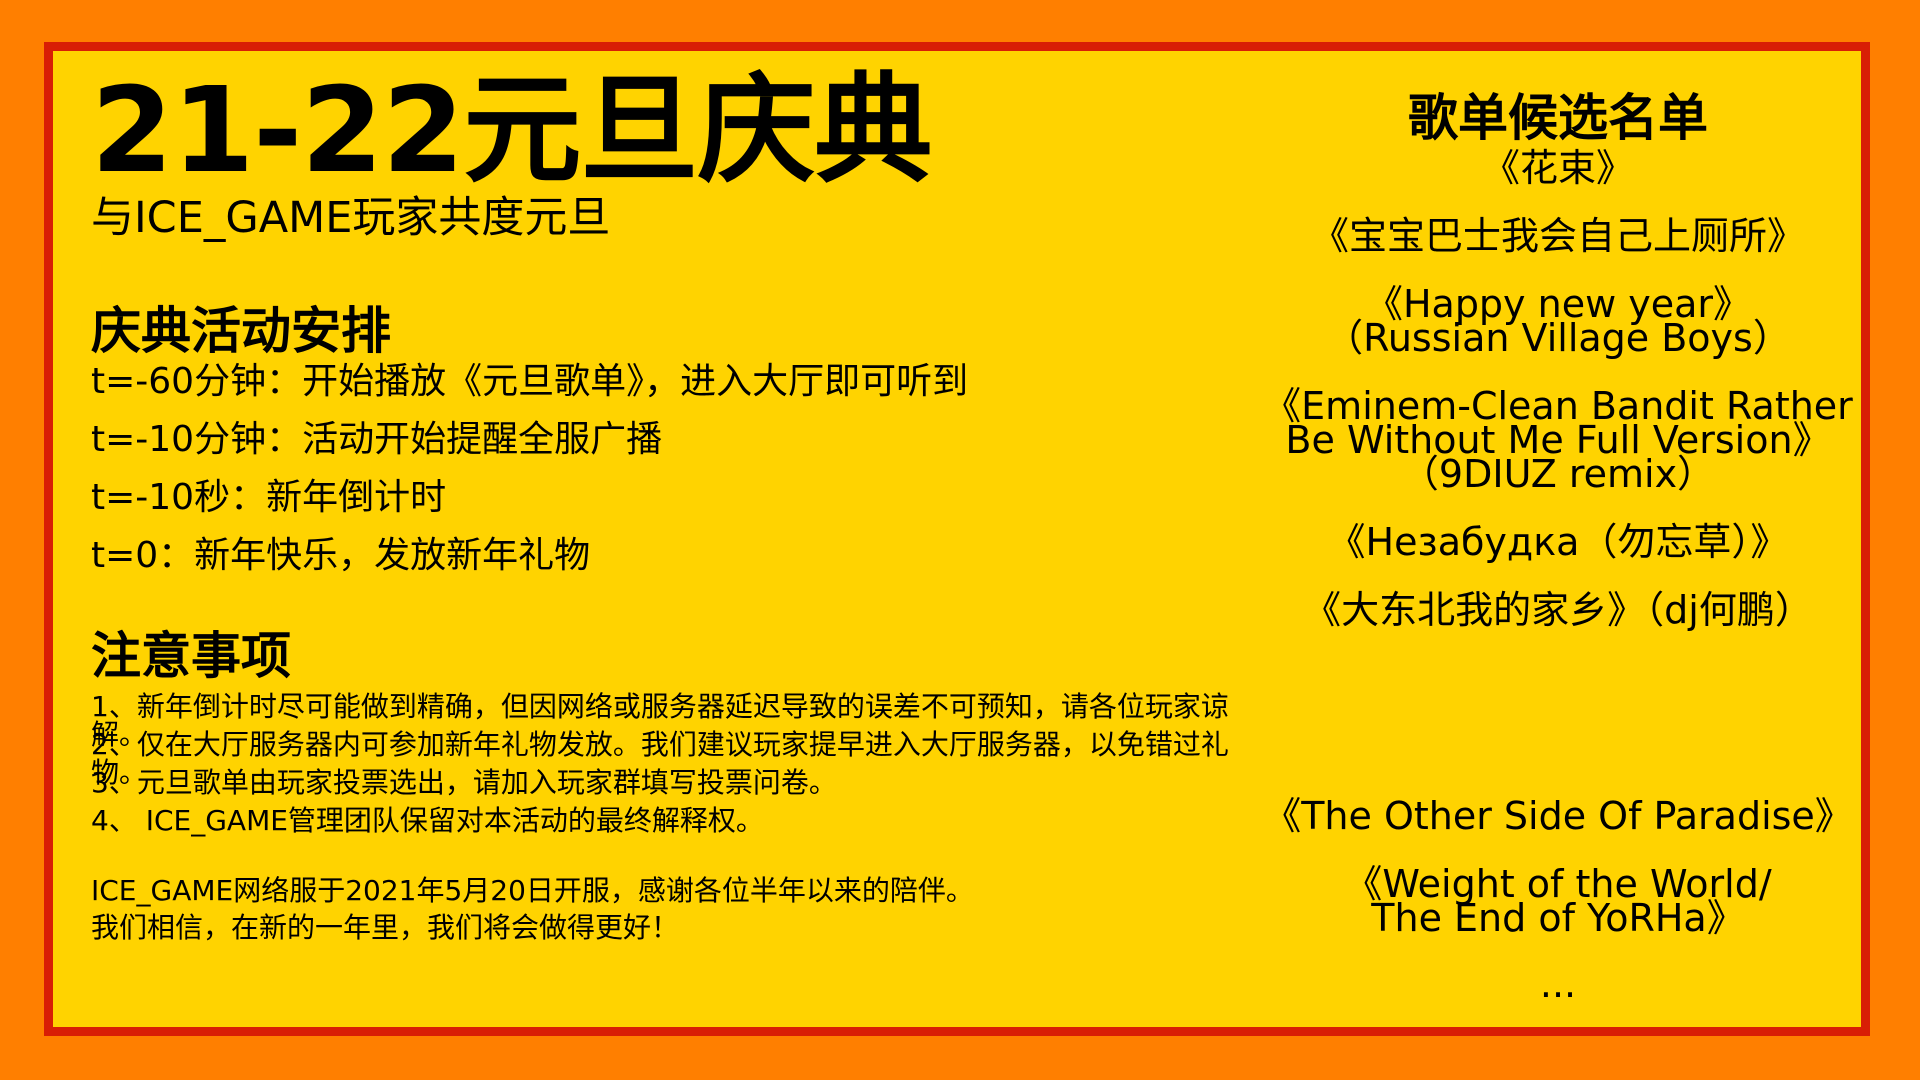 This screenshot has width=1920, height=1080. Describe the element at coordinates (385, 927) in the screenshot. I see `footer-line: 我们相信，在新的一年里，我们将会做得更好！` at that location.